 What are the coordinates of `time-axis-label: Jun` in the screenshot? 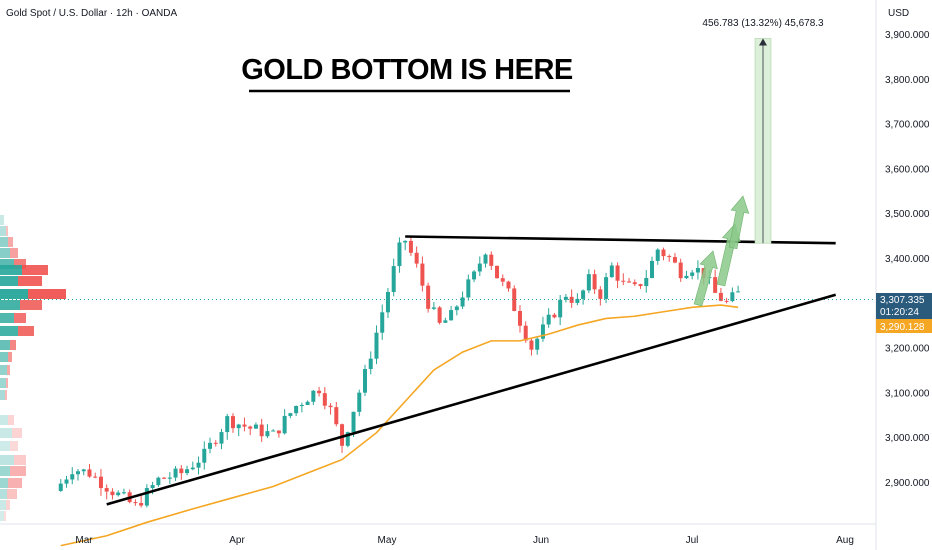 It's located at (541, 540).